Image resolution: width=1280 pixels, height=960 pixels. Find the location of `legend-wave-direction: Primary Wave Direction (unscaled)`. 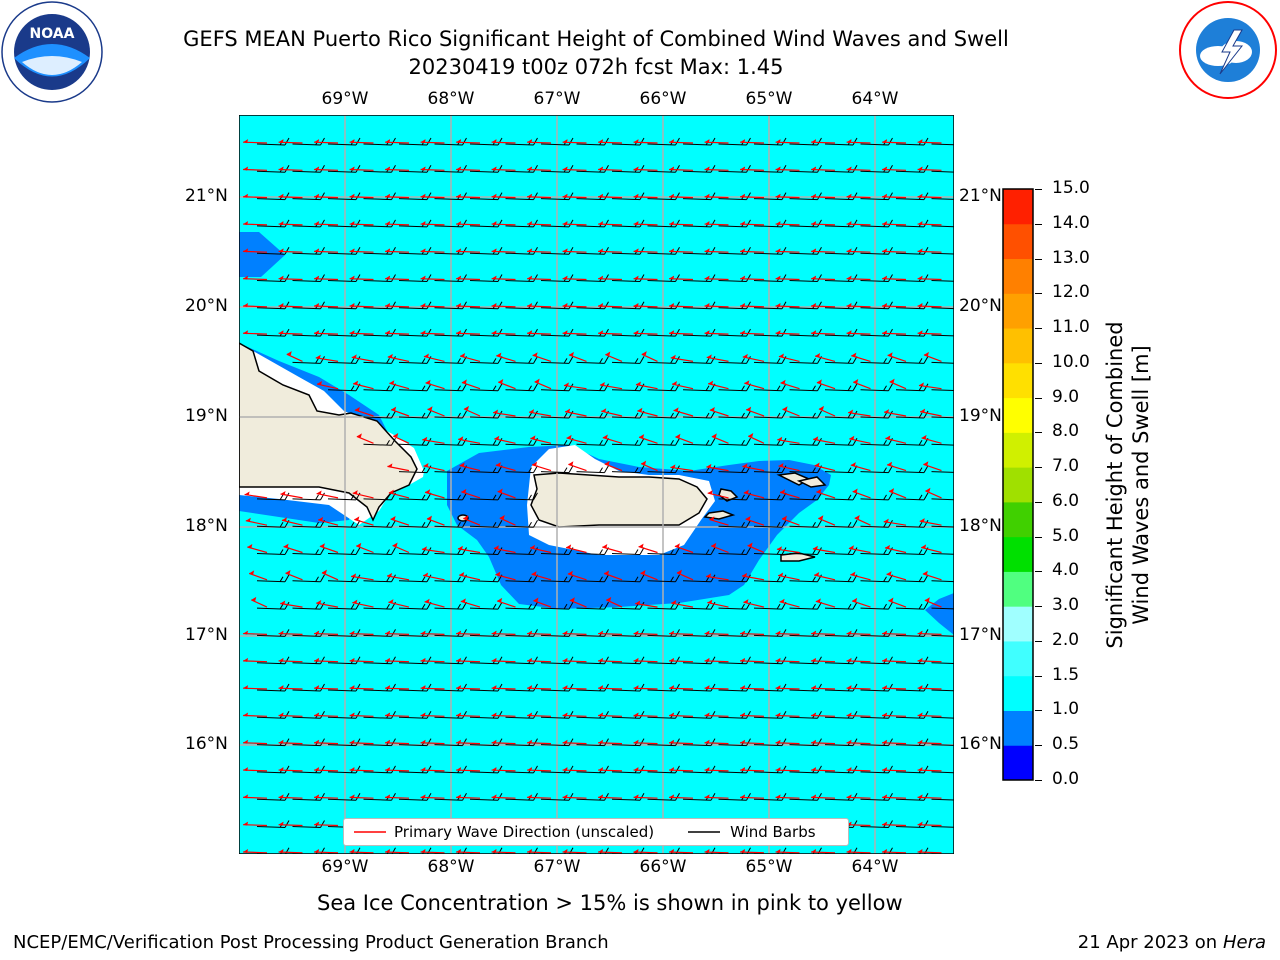

legend-wave-direction: Primary Wave Direction (unscaled) is located at coordinates (524, 832).